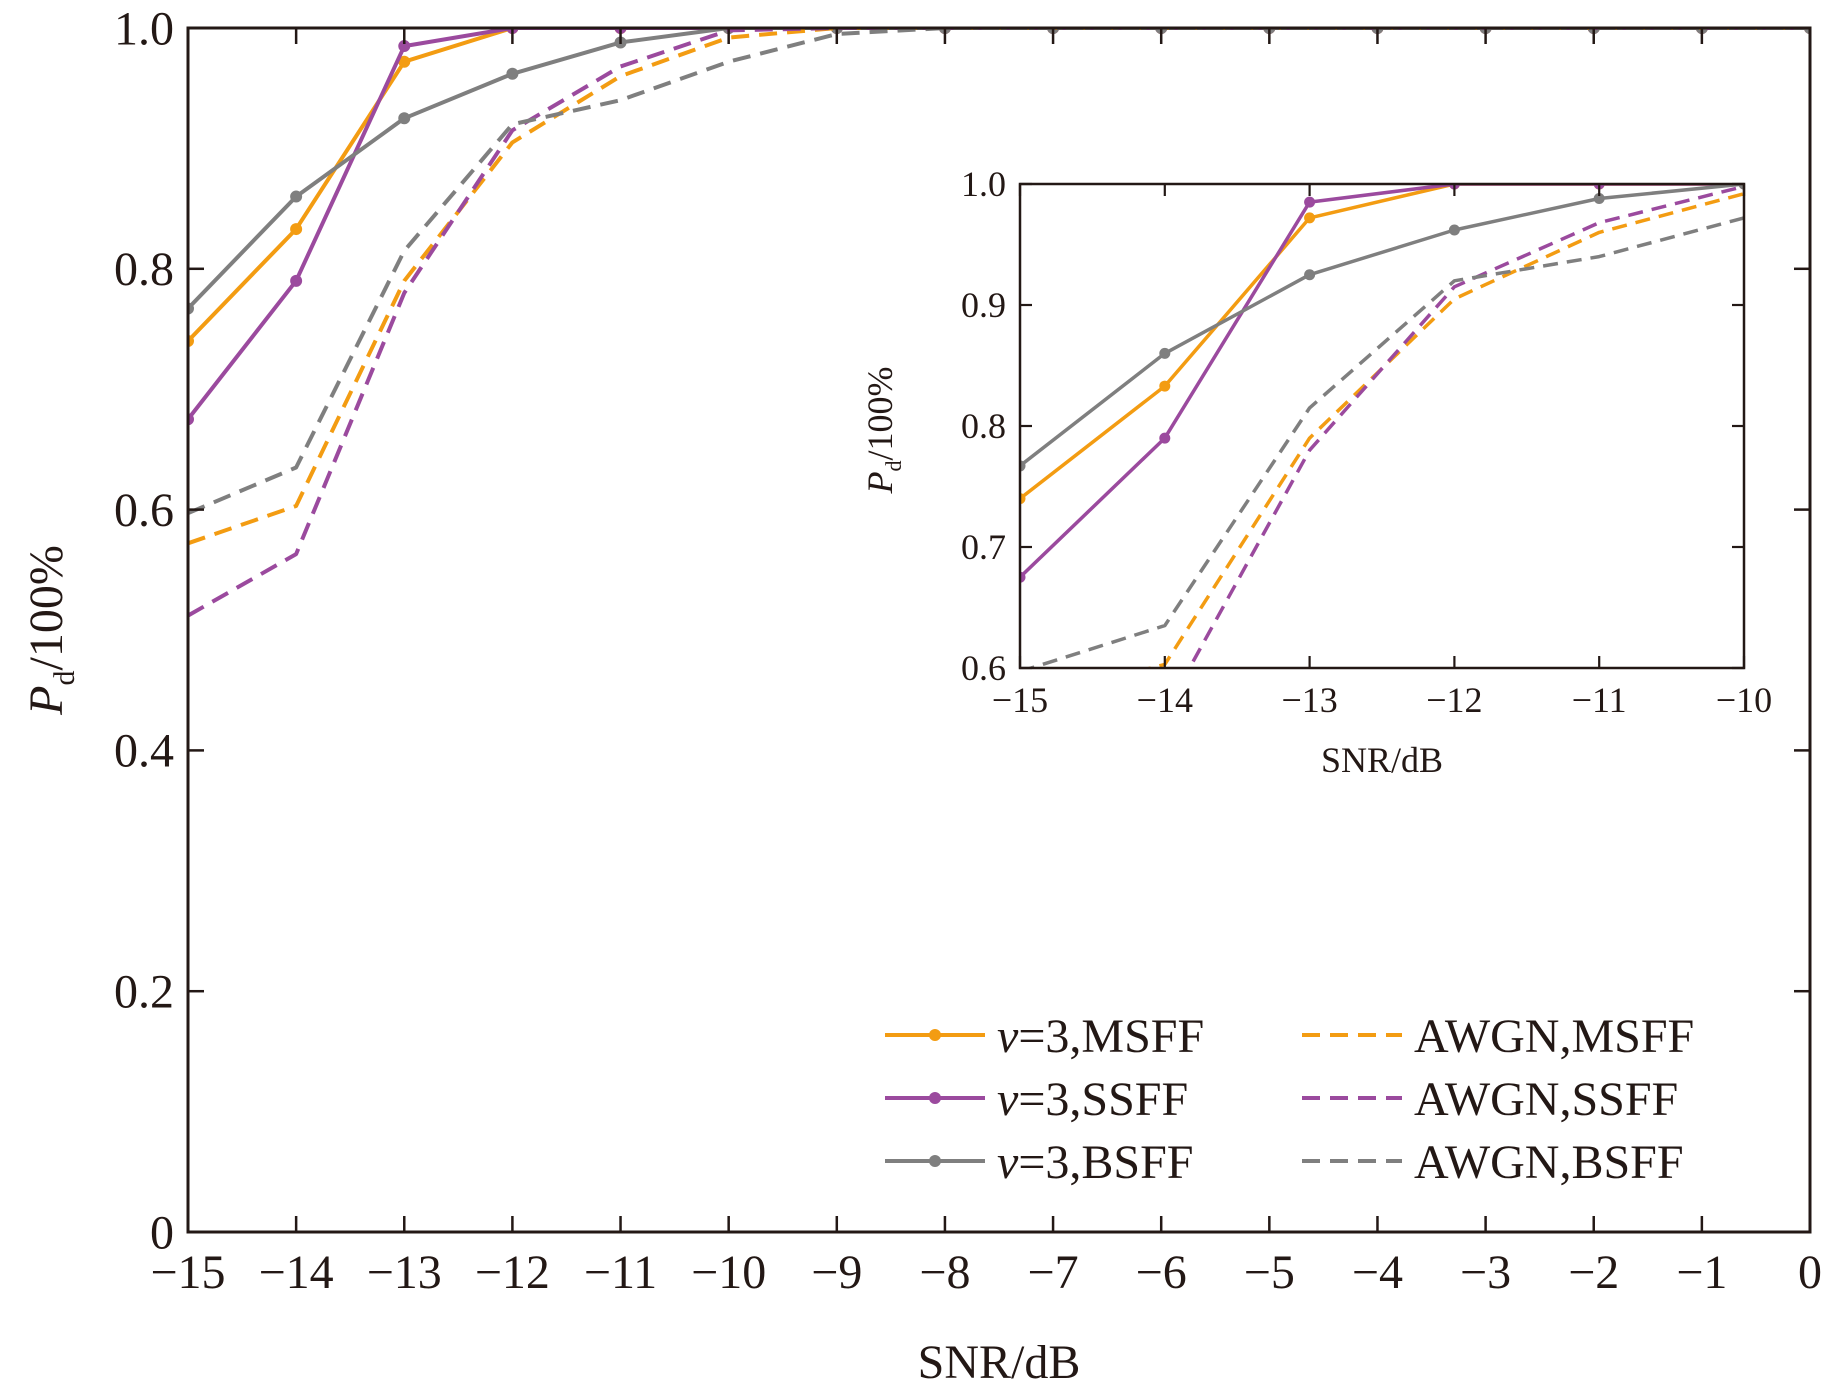  What do you see at coordinates (983, 547) in the screenshot?
I see `inset-y-tick-label: 0.7` at bounding box center [983, 547].